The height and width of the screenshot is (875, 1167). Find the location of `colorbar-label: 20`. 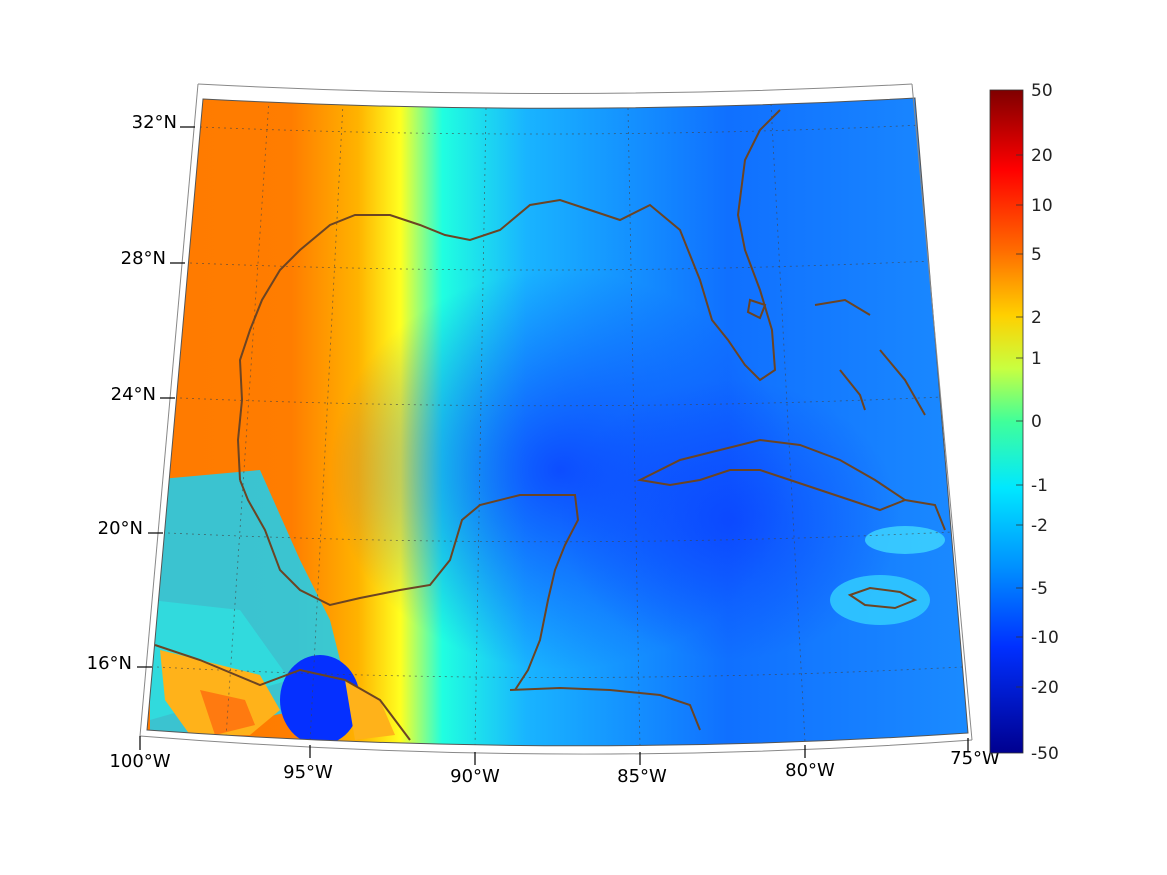

colorbar-label: 20 is located at coordinates (1042, 156).